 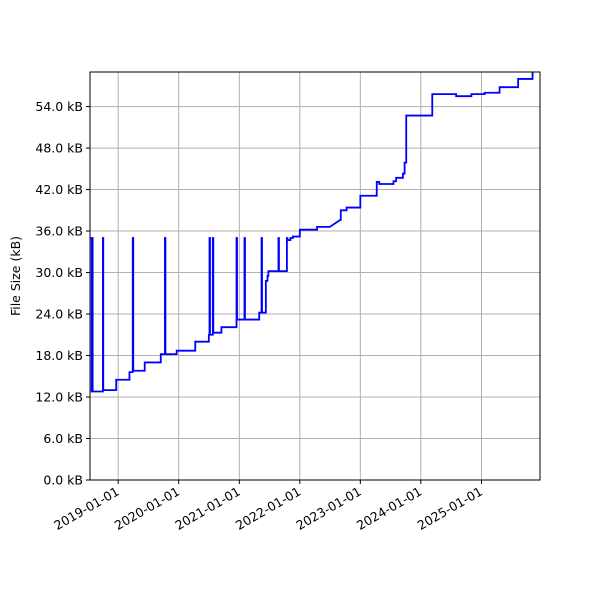 I want to click on y-tick-label: 0.0 kB, so click(x=63, y=480).